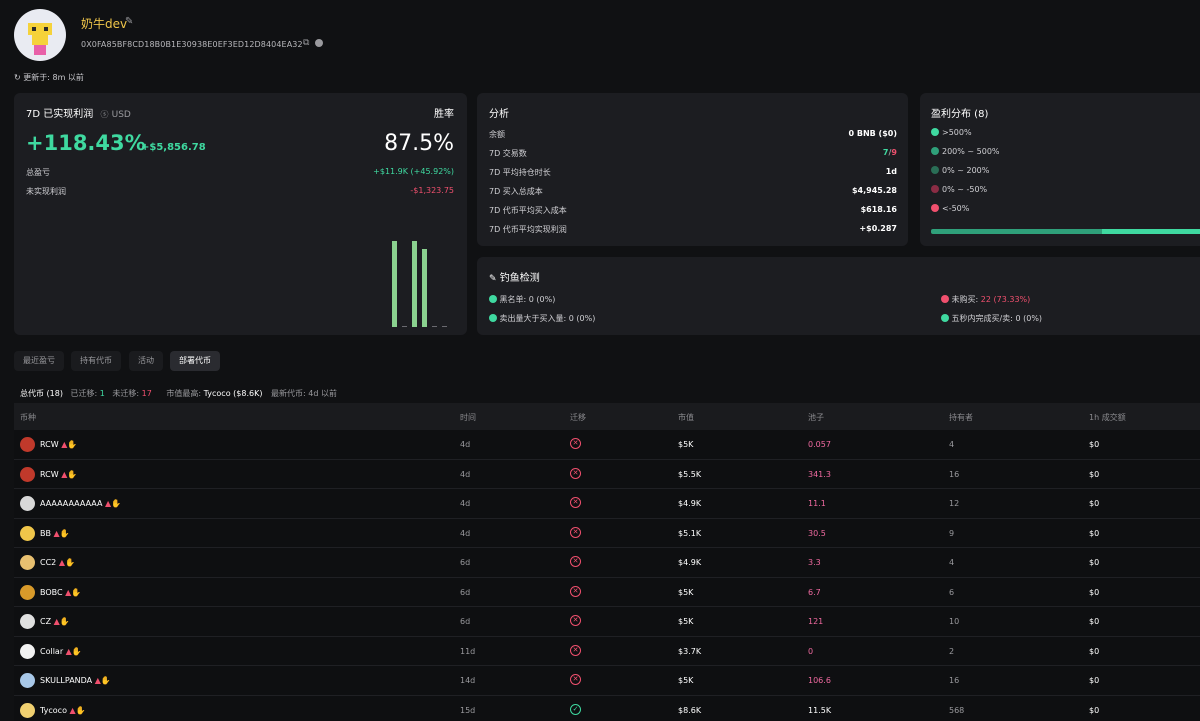 The height and width of the screenshot is (721, 1200). What do you see at coordinates (578, 417) in the screenshot?
I see `col-migrated: 迁移` at bounding box center [578, 417].